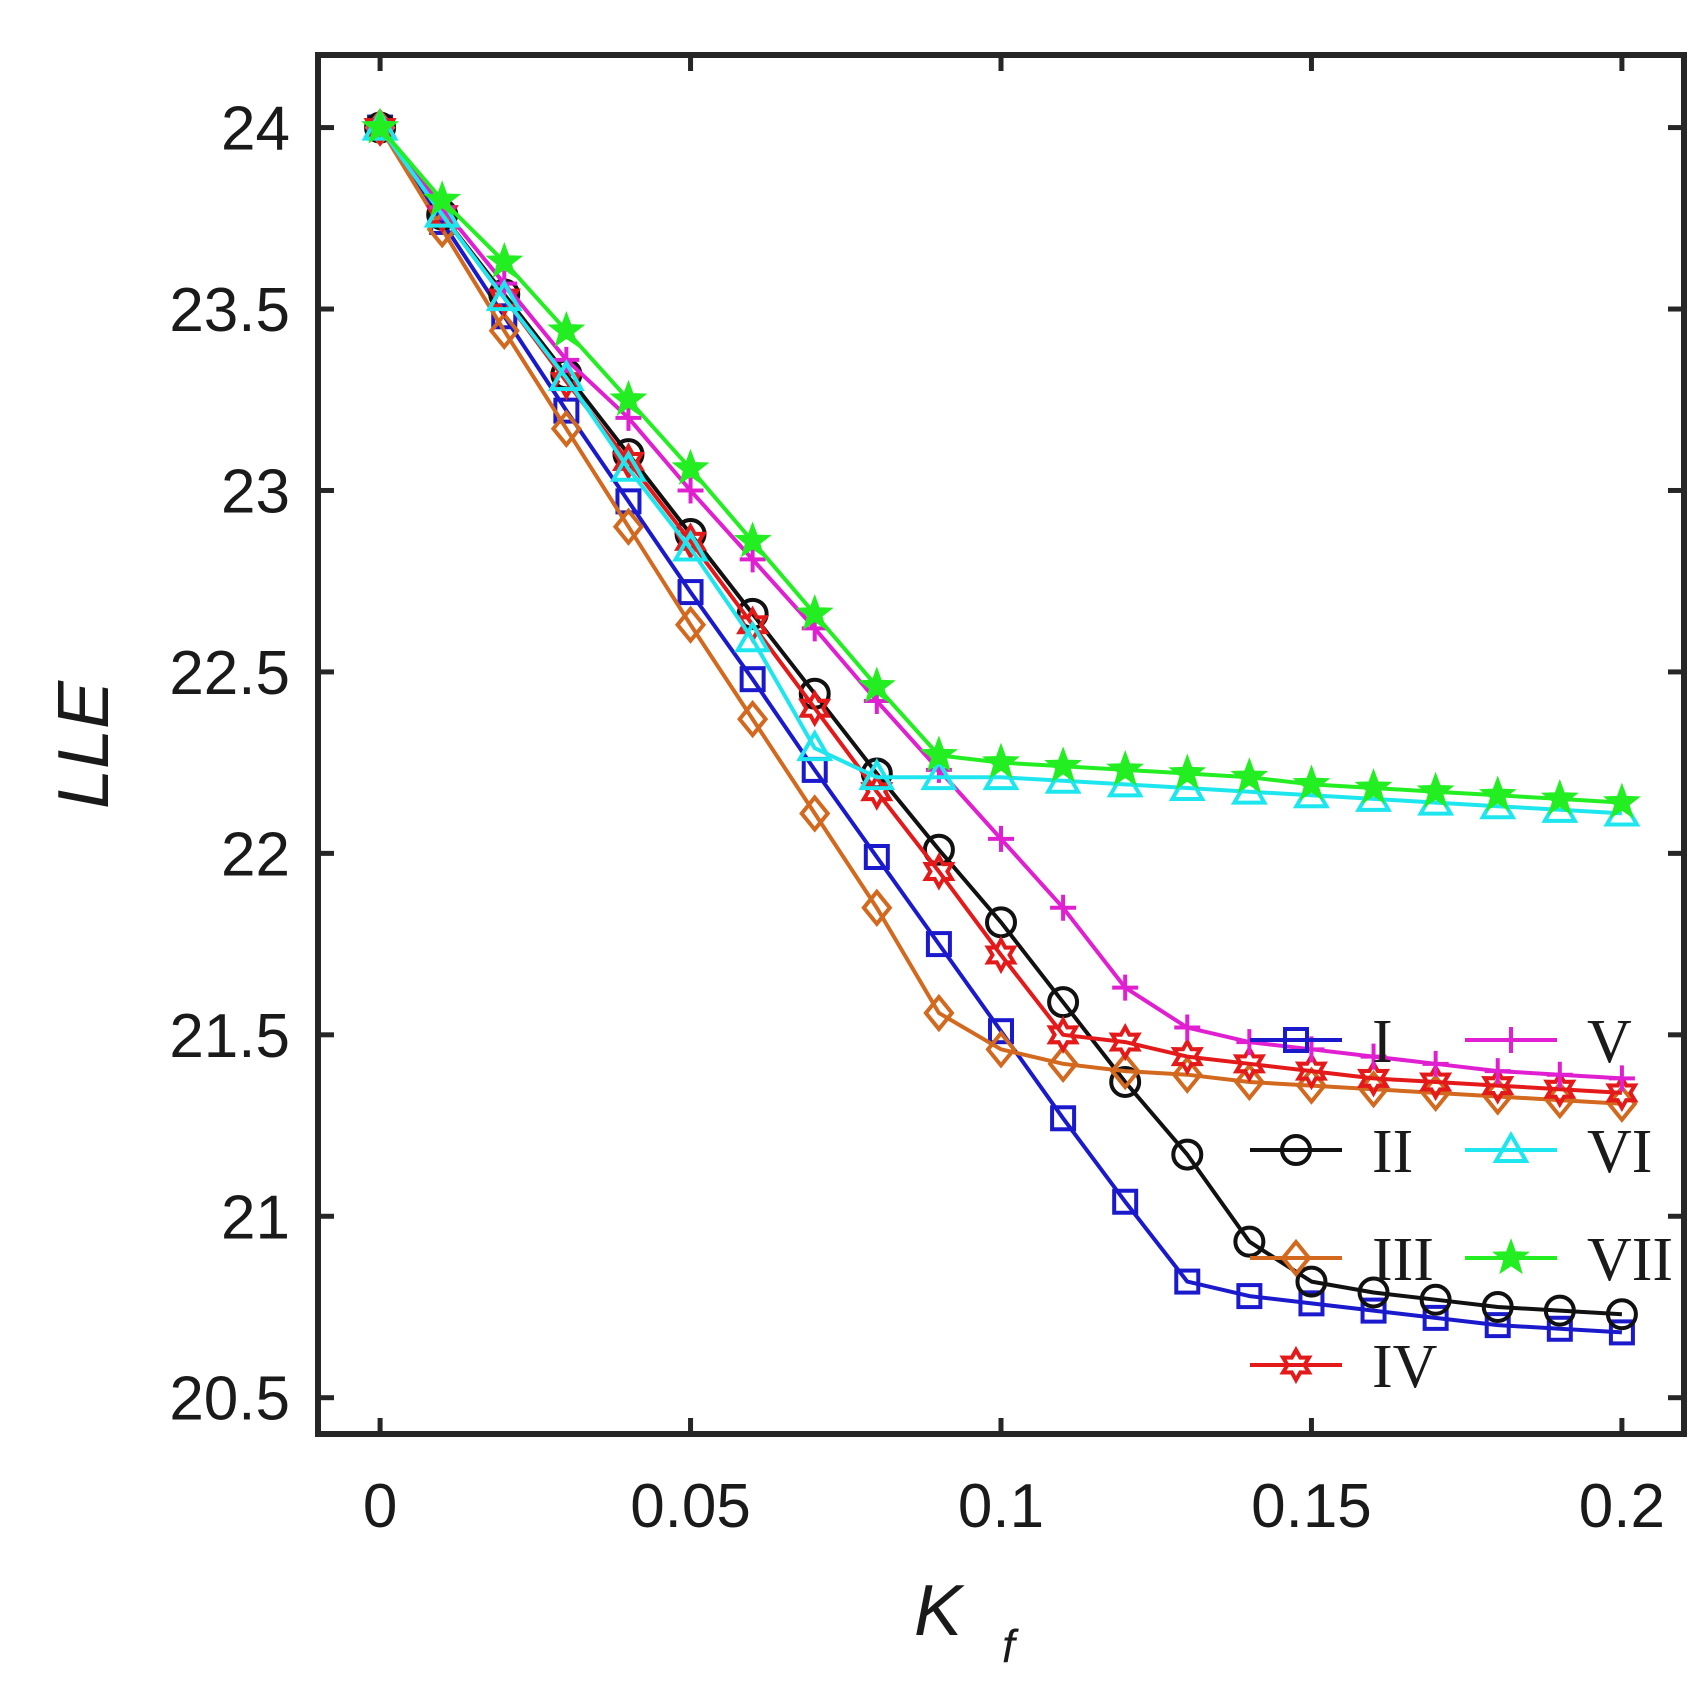  Describe the element at coordinates (1609, 1042) in the screenshot. I see `legend-label: V` at that location.